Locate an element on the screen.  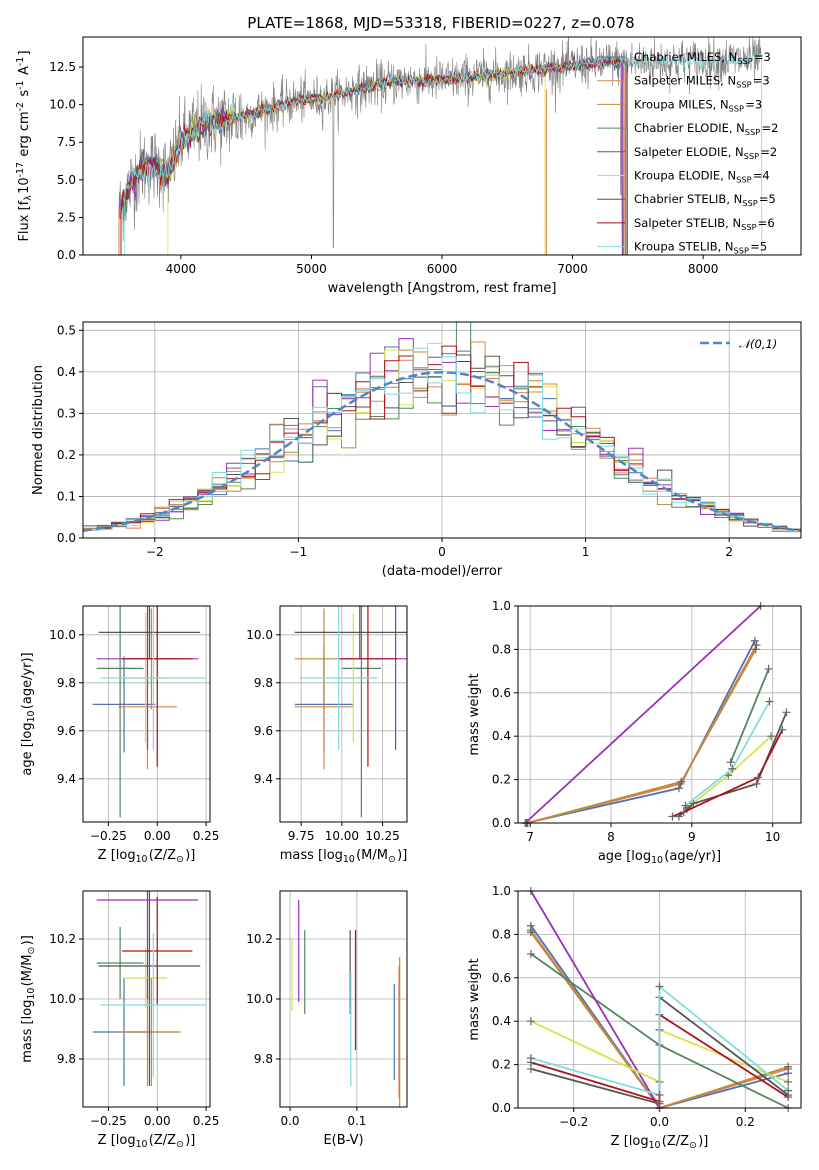
mass-vs-ebv-ytick-label: 10.0 is located at coordinates (259, 999).